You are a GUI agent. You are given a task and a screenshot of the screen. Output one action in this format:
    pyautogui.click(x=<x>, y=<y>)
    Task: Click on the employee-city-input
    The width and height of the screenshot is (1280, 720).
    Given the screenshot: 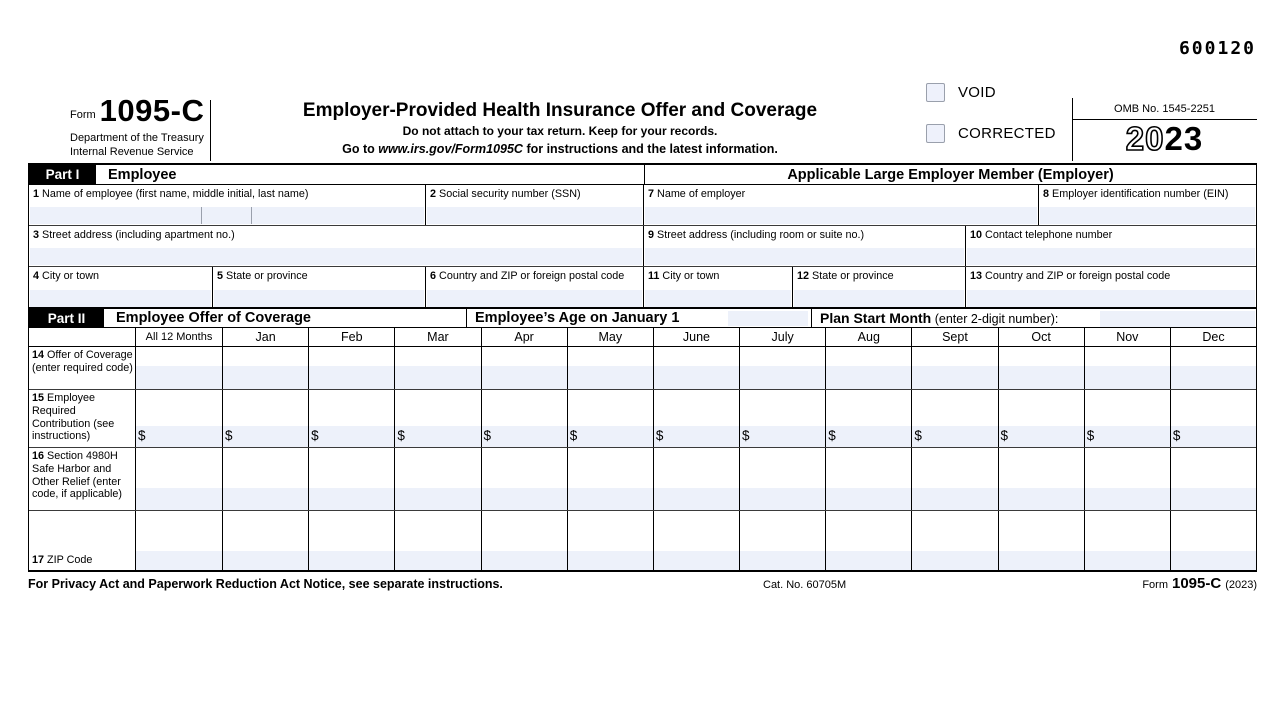 What is the action you would take?
    pyautogui.click(x=120, y=298)
    